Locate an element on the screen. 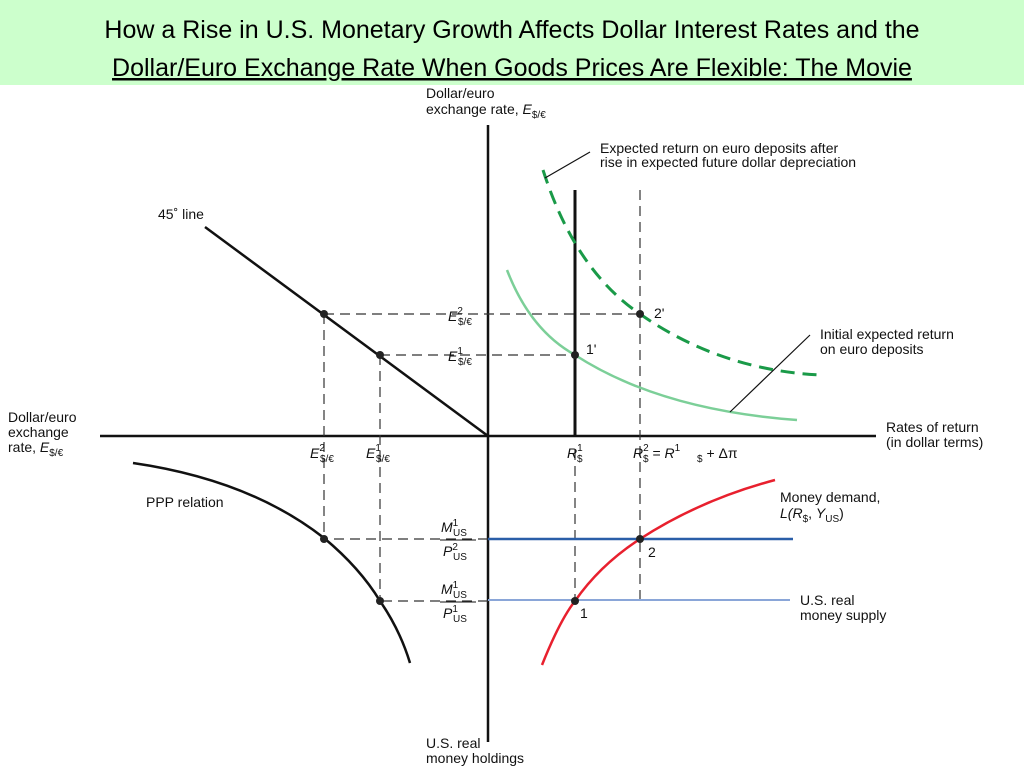 This screenshot has width=1024, height=768. axis-label: exchange rate, E$/€ is located at coordinates (486, 111).